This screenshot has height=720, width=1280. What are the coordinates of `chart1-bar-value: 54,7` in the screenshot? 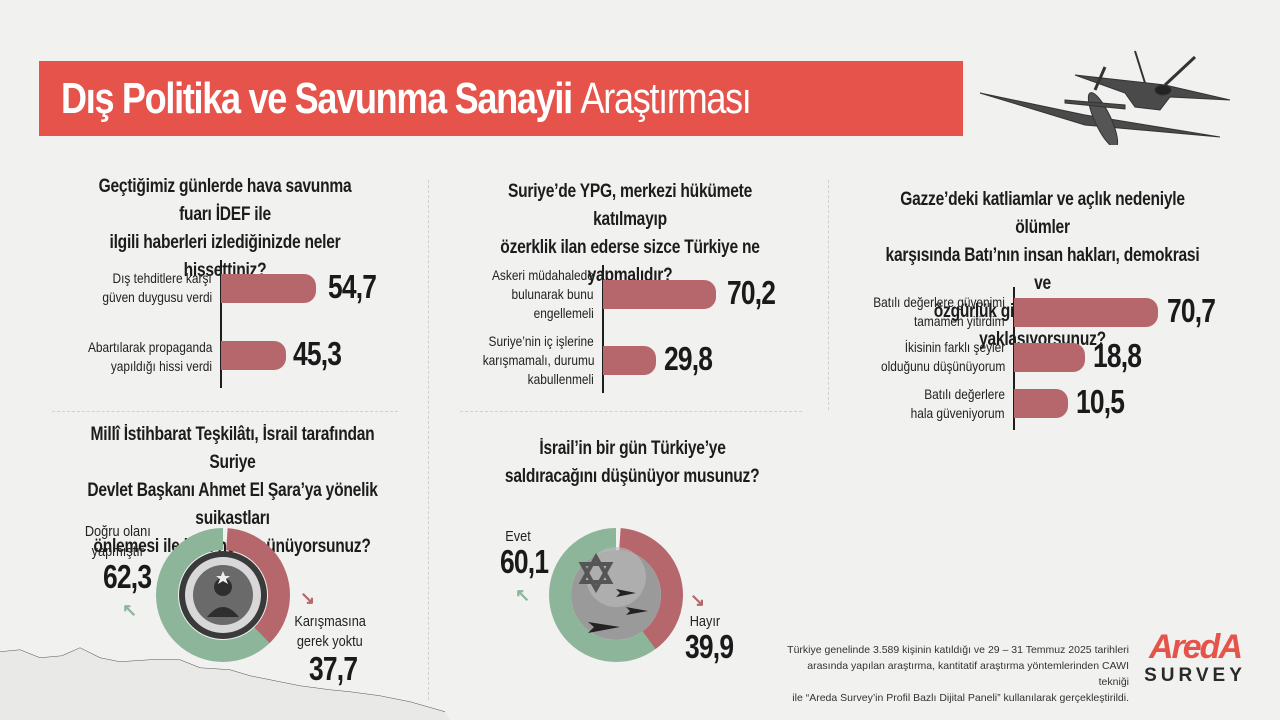 It's located at (352, 286).